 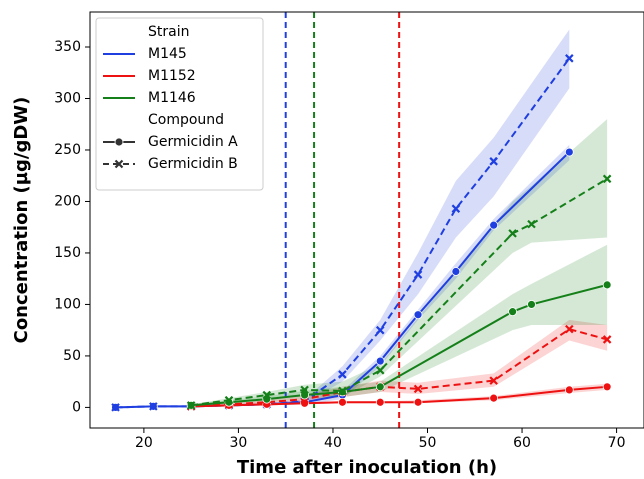 What do you see at coordinates (333, 443) in the screenshot?
I see `x-tick-label: 40` at bounding box center [333, 443].